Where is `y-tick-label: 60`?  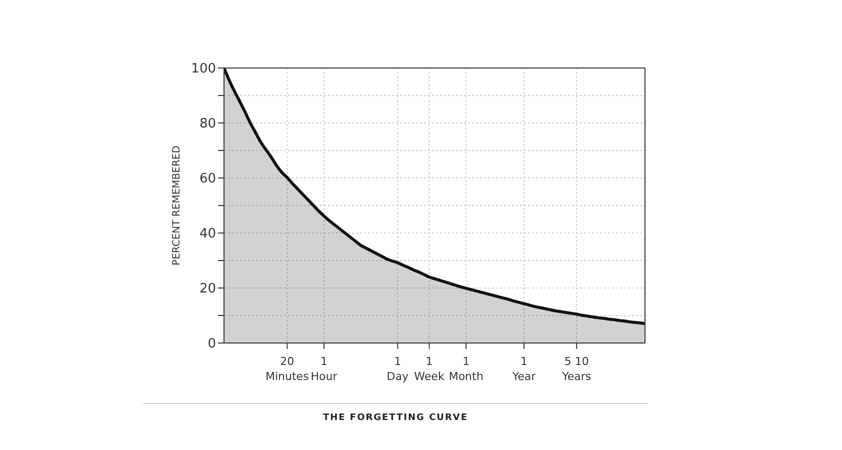 y-tick-label: 60 is located at coordinates (207, 179).